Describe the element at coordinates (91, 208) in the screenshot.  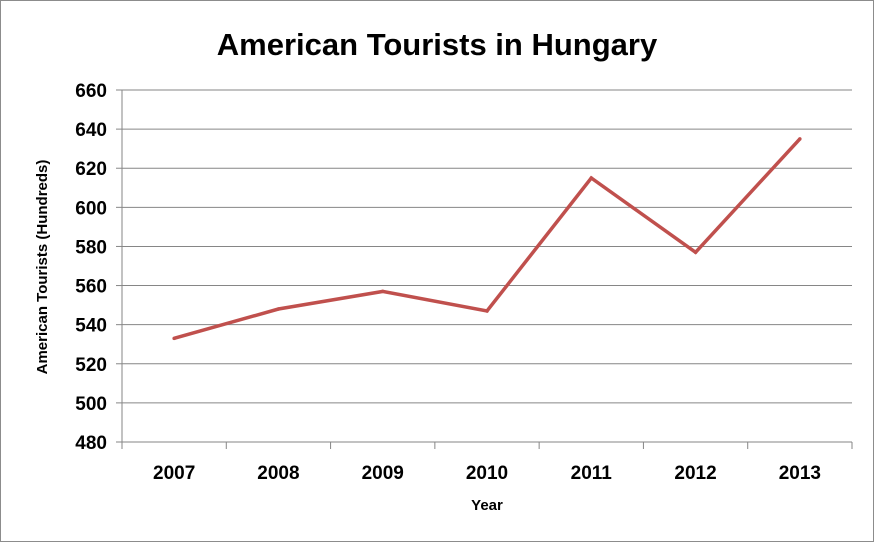
I see `y-tick-label-600: 600` at that location.